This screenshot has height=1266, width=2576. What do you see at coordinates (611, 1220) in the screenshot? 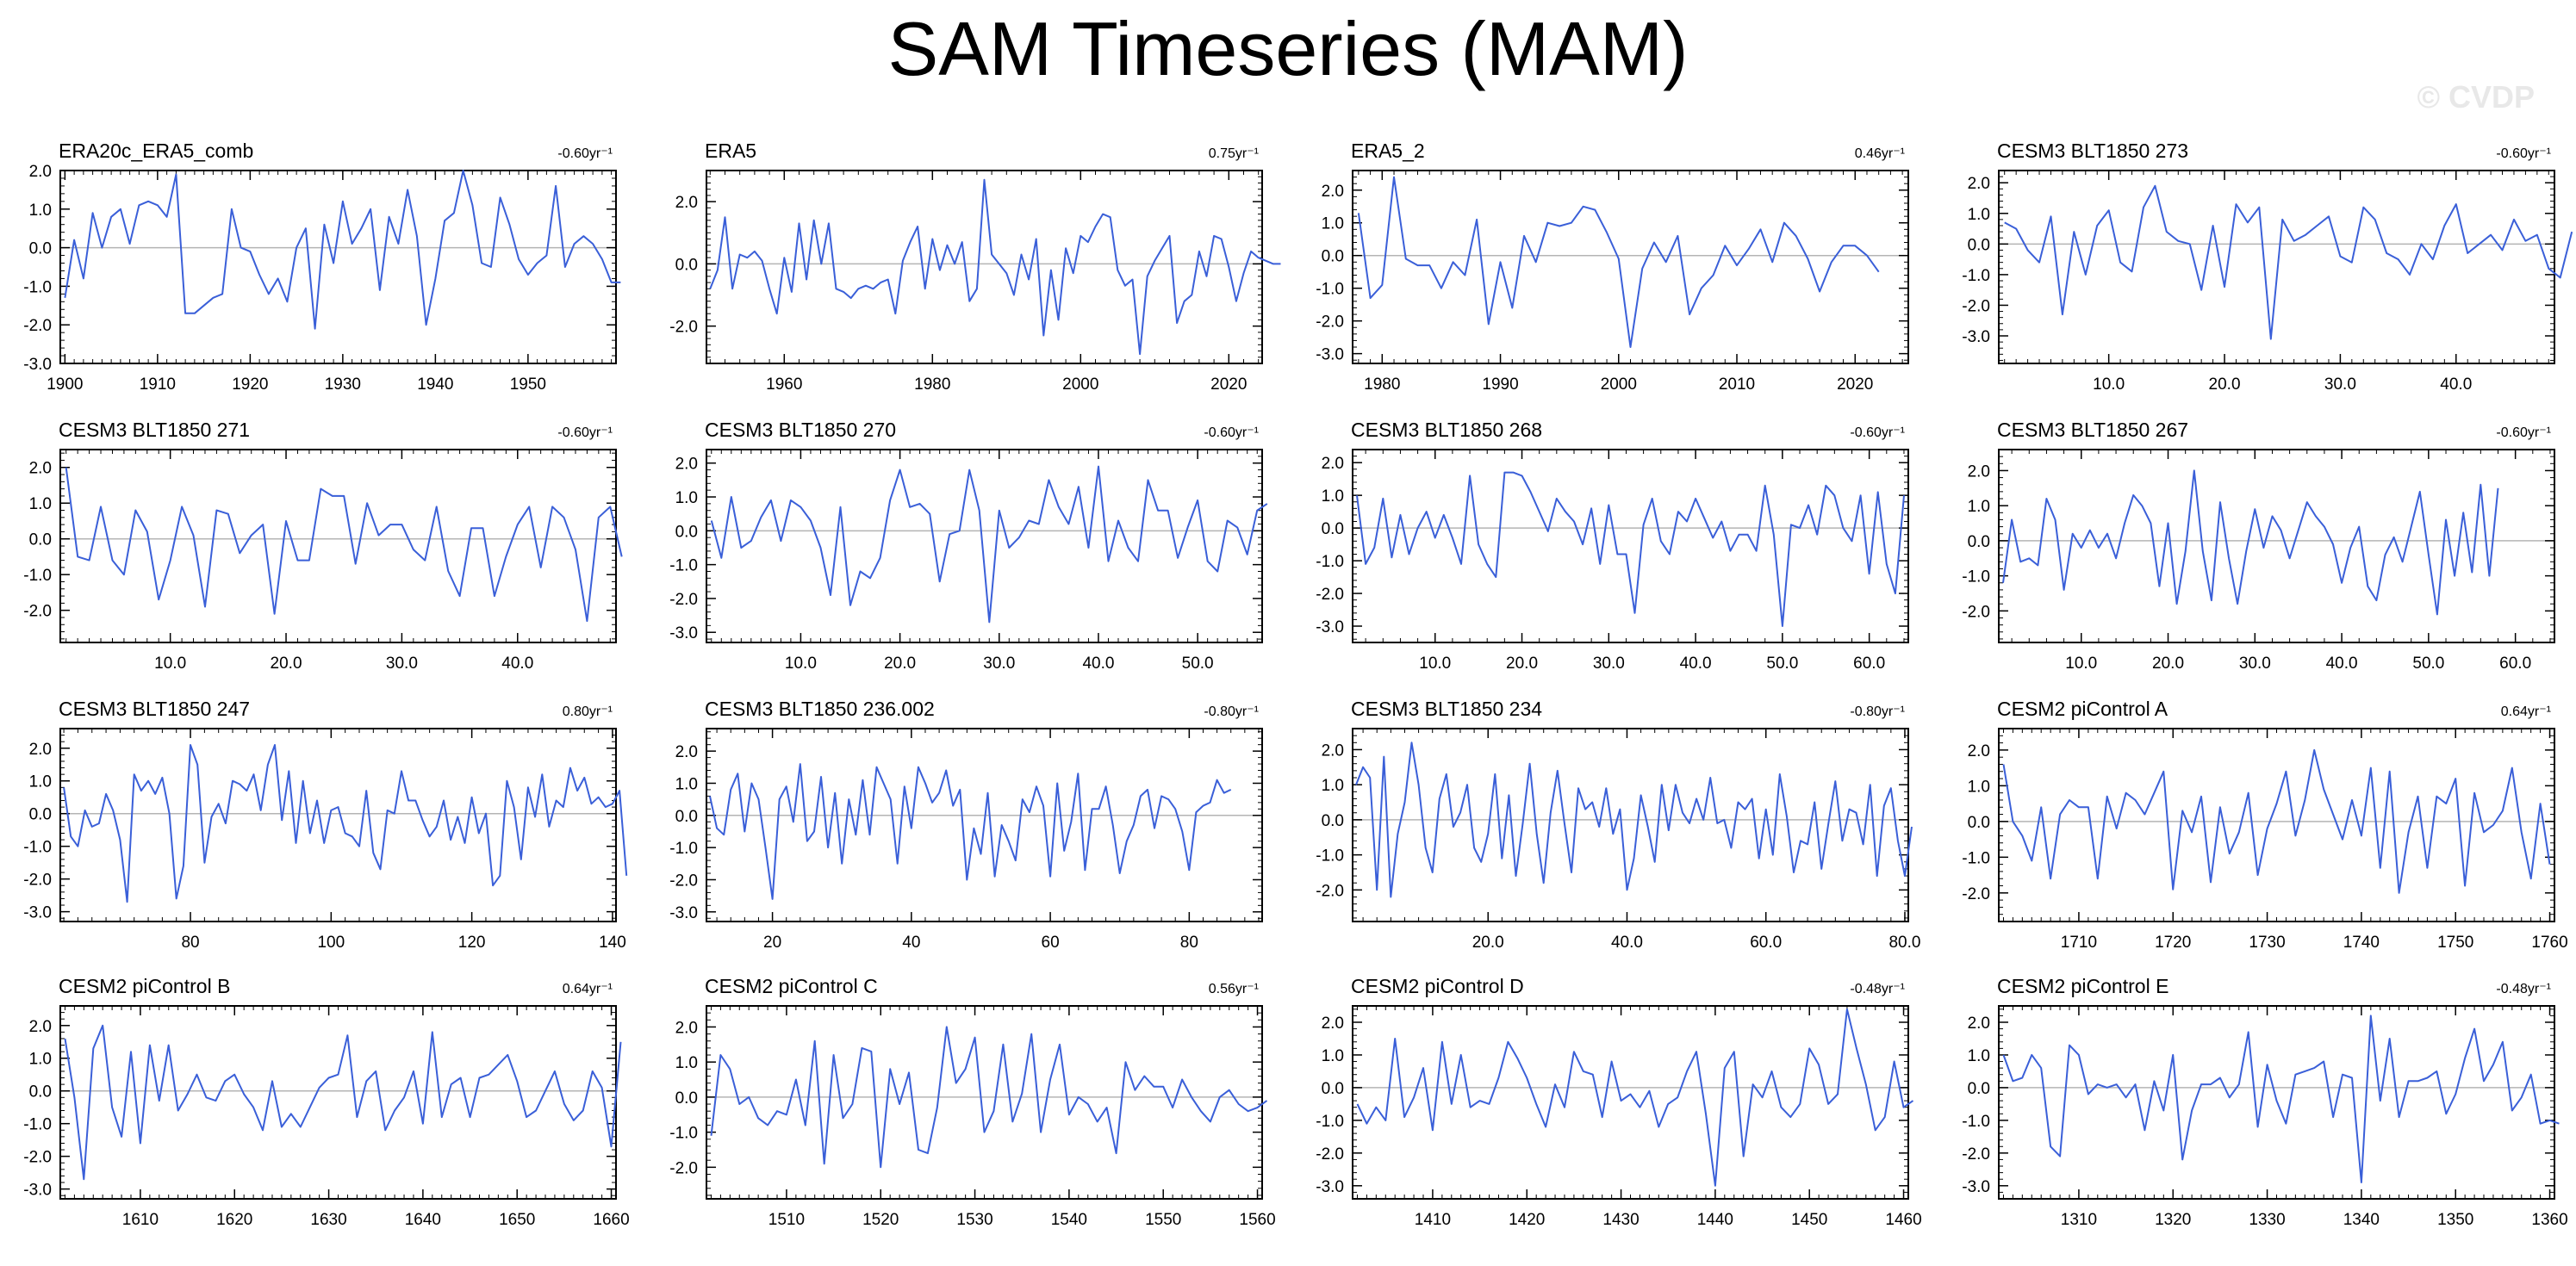
I see `x-tick-label: 1660` at bounding box center [611, 1220].